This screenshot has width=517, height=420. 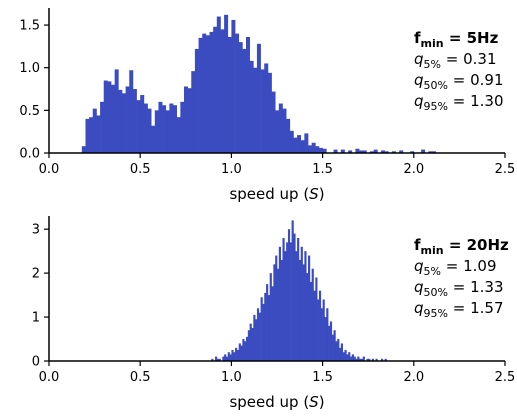 I want to click on q5-stat: q5% = 1.09, so click(x=455, y=267).